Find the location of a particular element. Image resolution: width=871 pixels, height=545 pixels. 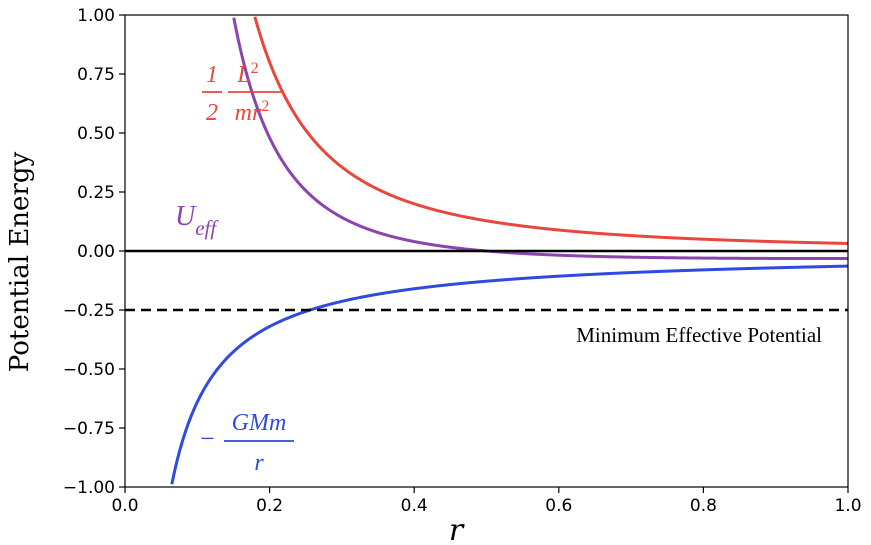

x-tick-label: 1.0 is located at coordinates (847, 506).